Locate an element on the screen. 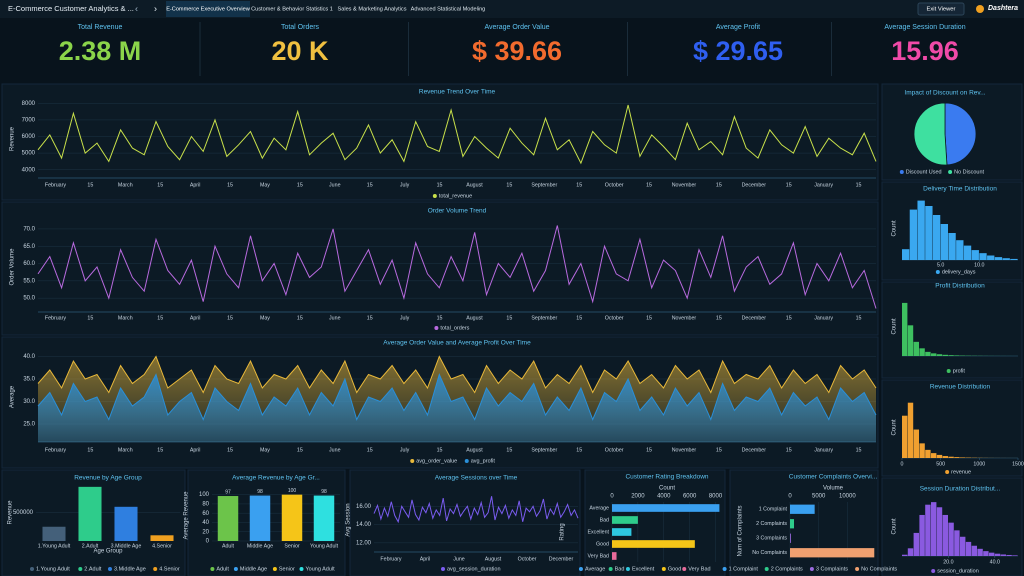 Image resolution: width=1024 pixels, height=576 pixels. x-tick-label: 10.0 is located at coordinates (979, 265).